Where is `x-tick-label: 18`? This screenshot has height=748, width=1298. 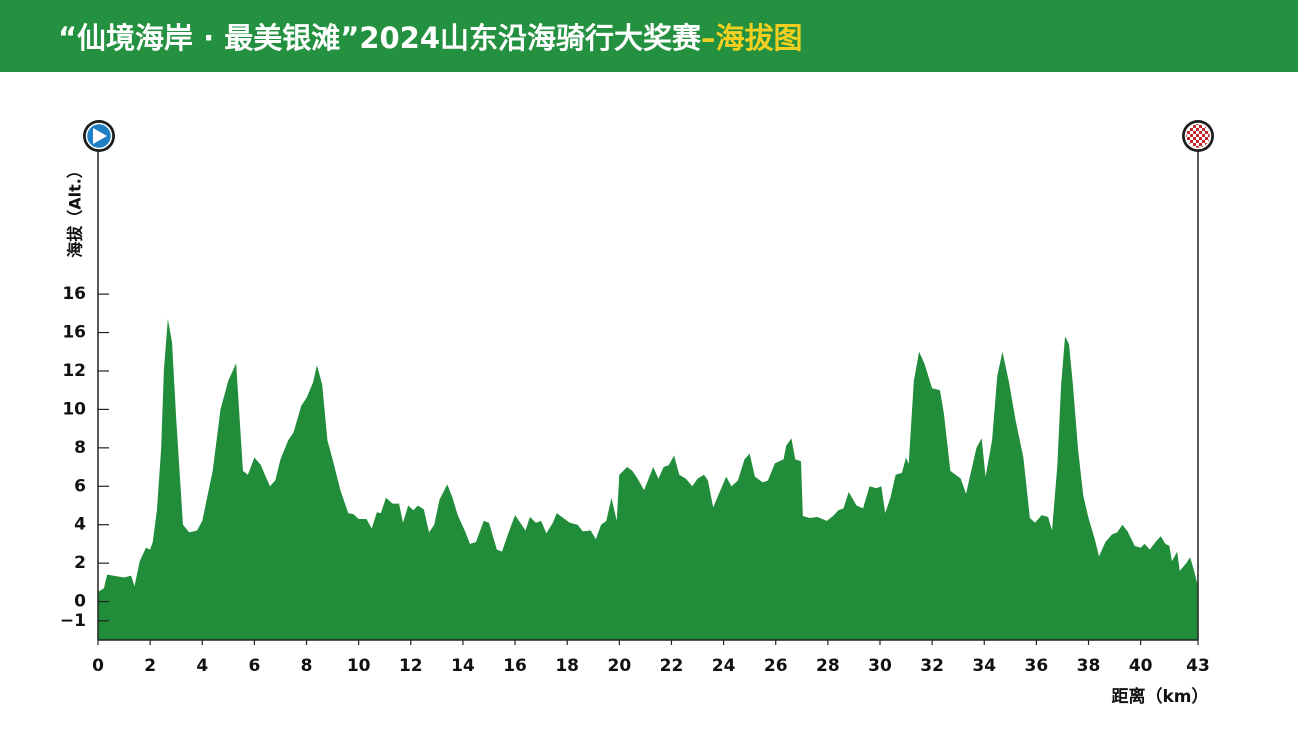
x-tick-label: 18 is located at coordinates (567, 666).